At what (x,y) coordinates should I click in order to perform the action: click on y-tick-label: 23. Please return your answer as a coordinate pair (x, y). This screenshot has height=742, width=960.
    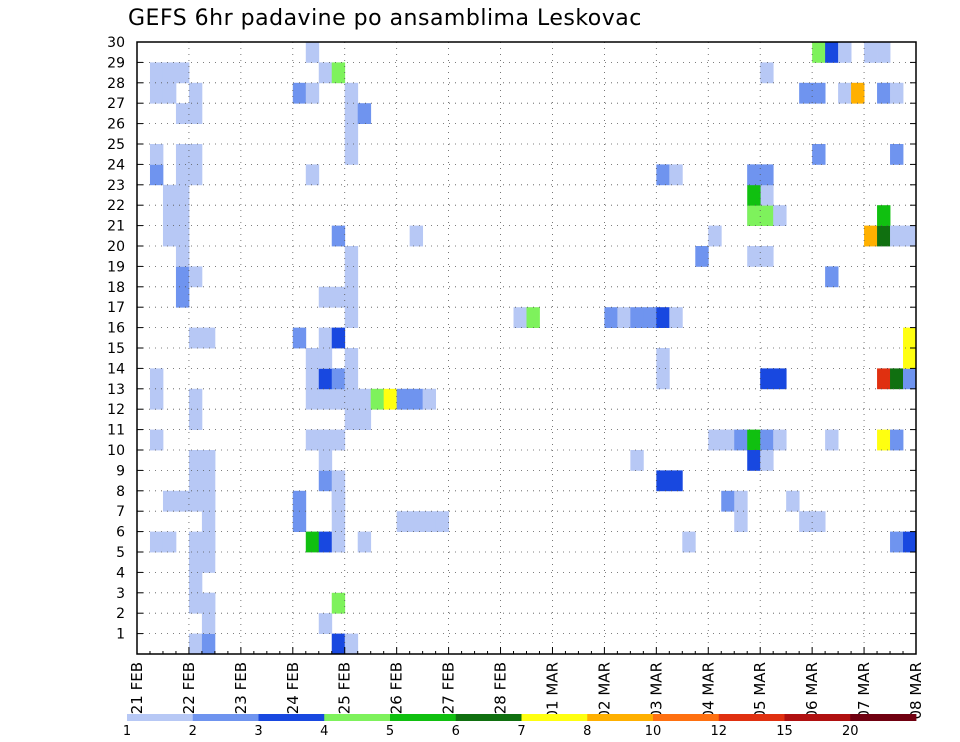
    Looking at the image, I should click on (116, 186).